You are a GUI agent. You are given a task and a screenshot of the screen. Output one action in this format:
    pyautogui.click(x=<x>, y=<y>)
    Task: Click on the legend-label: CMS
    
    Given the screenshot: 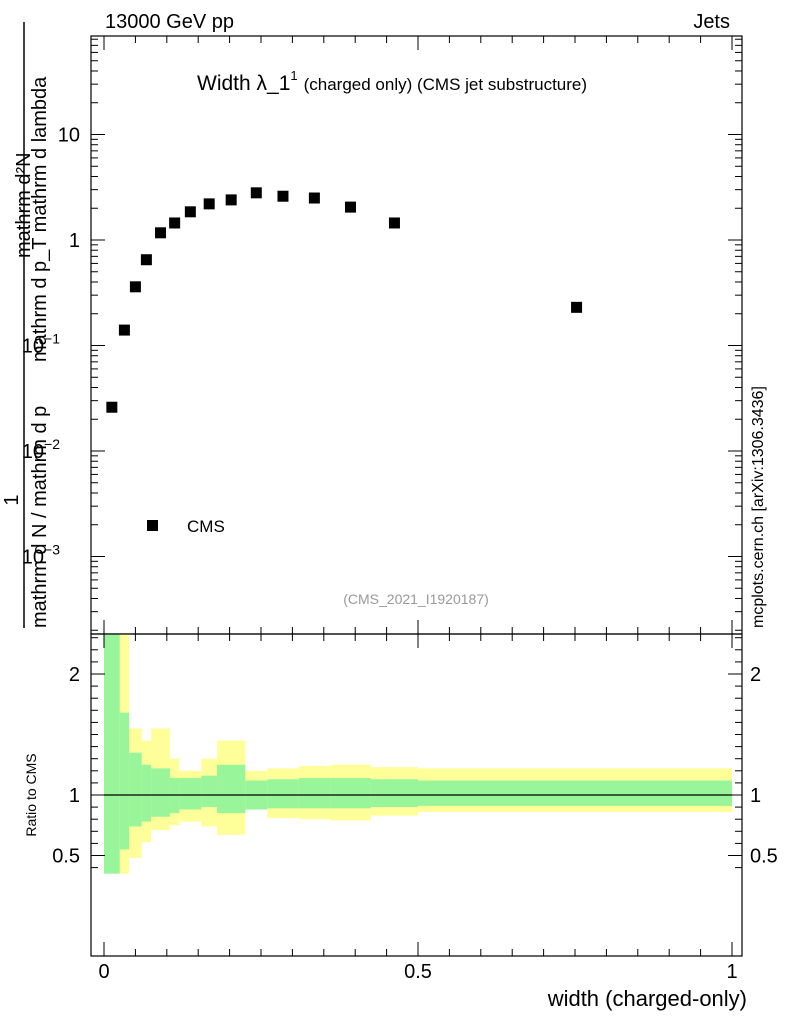 What is the action you would take?
    pyautogui.click(x=206, y=526)
    